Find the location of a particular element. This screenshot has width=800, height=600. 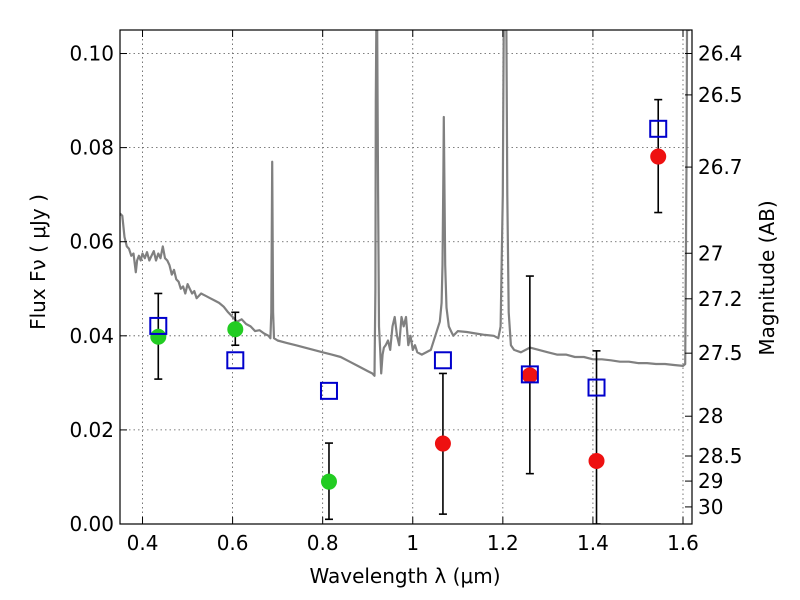

right-tick-label: 26.4 is located at coordinates (720, 53).